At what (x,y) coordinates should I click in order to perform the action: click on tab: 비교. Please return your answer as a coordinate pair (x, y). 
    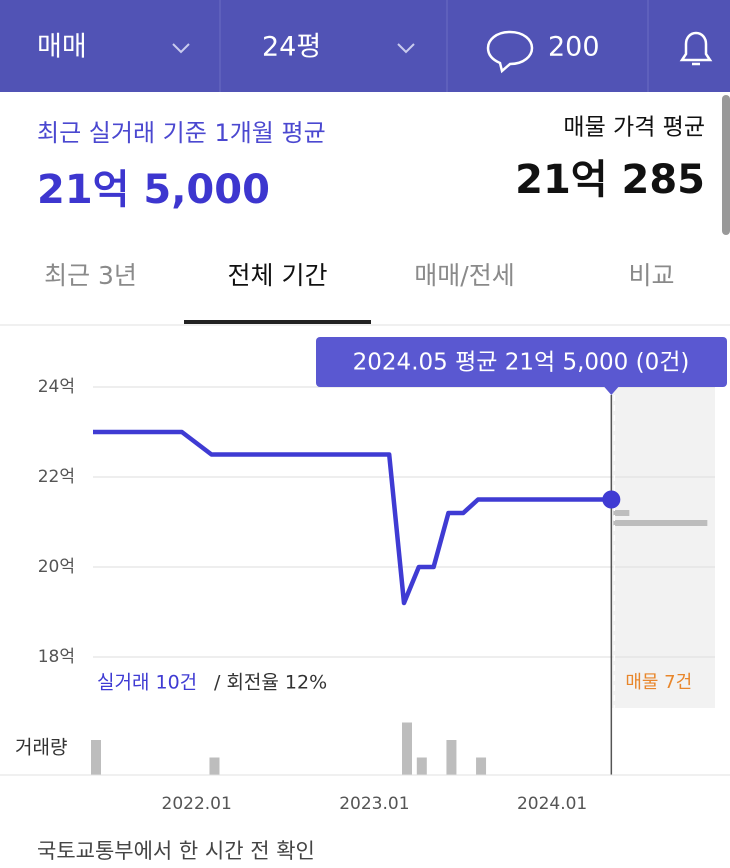
    Looking at the image, I should click on (651, 275).